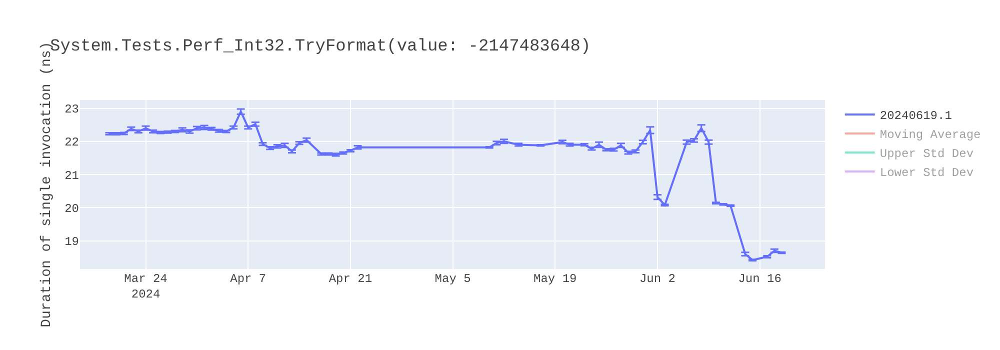 Image resolution: width=1000 pixels, height=350 pixels. Describe the element at coordinates (146, 287) in the screenshot. I see `x-tick-label: Mar 24 2024` at that location.